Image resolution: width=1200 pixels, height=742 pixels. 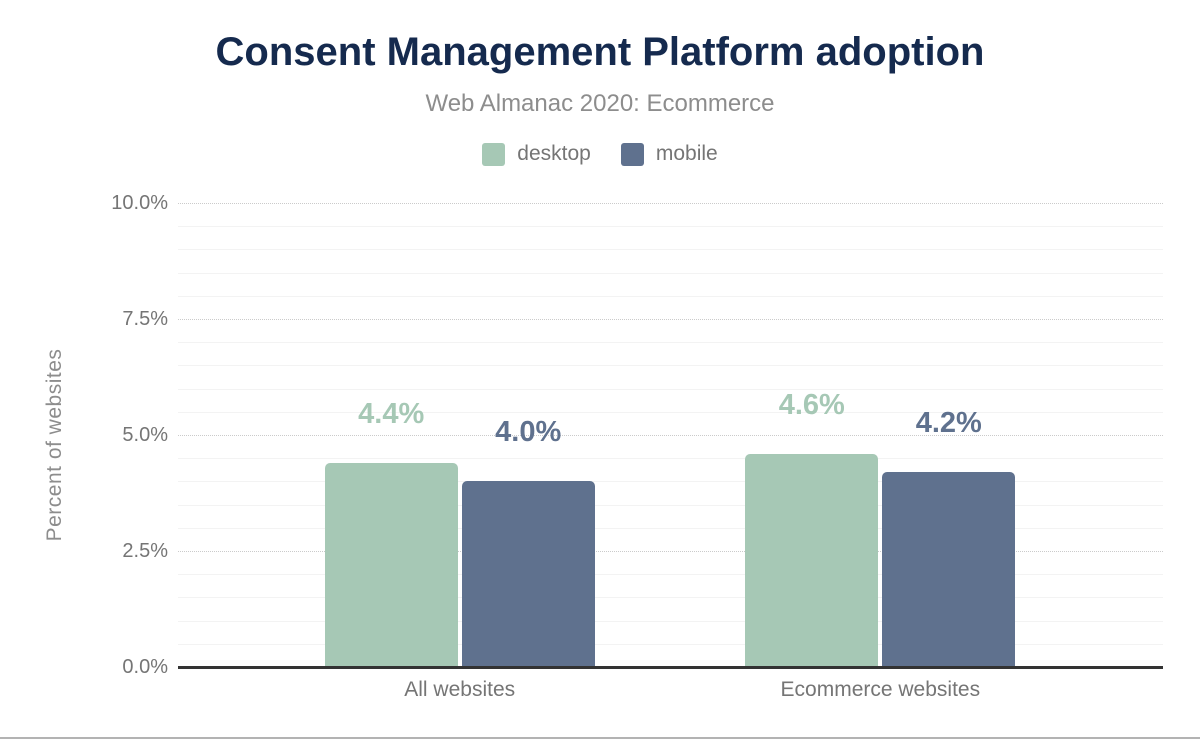 What do you see at coordinates (528, 432) in the screenshot?
I see `bar-value-label-mobile-all-websites: 4.0%` at bounding box center [528, 432].